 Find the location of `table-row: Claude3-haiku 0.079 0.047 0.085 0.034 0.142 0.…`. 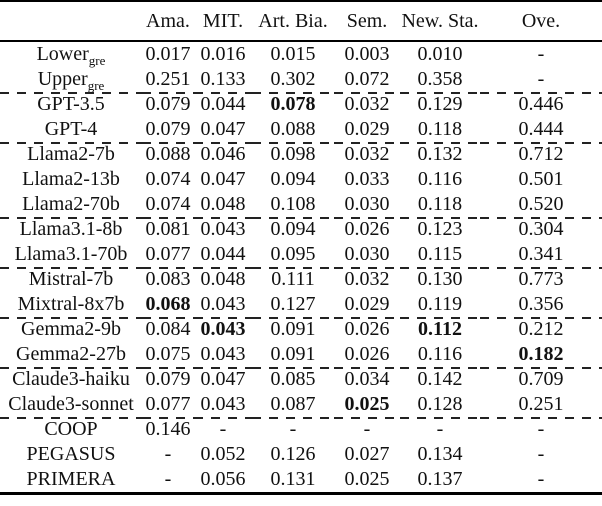

table-row: Claude3-haiku 0.079 0.047 0.085 0.034 0.142 0.… is located at coordinates (301, 379).